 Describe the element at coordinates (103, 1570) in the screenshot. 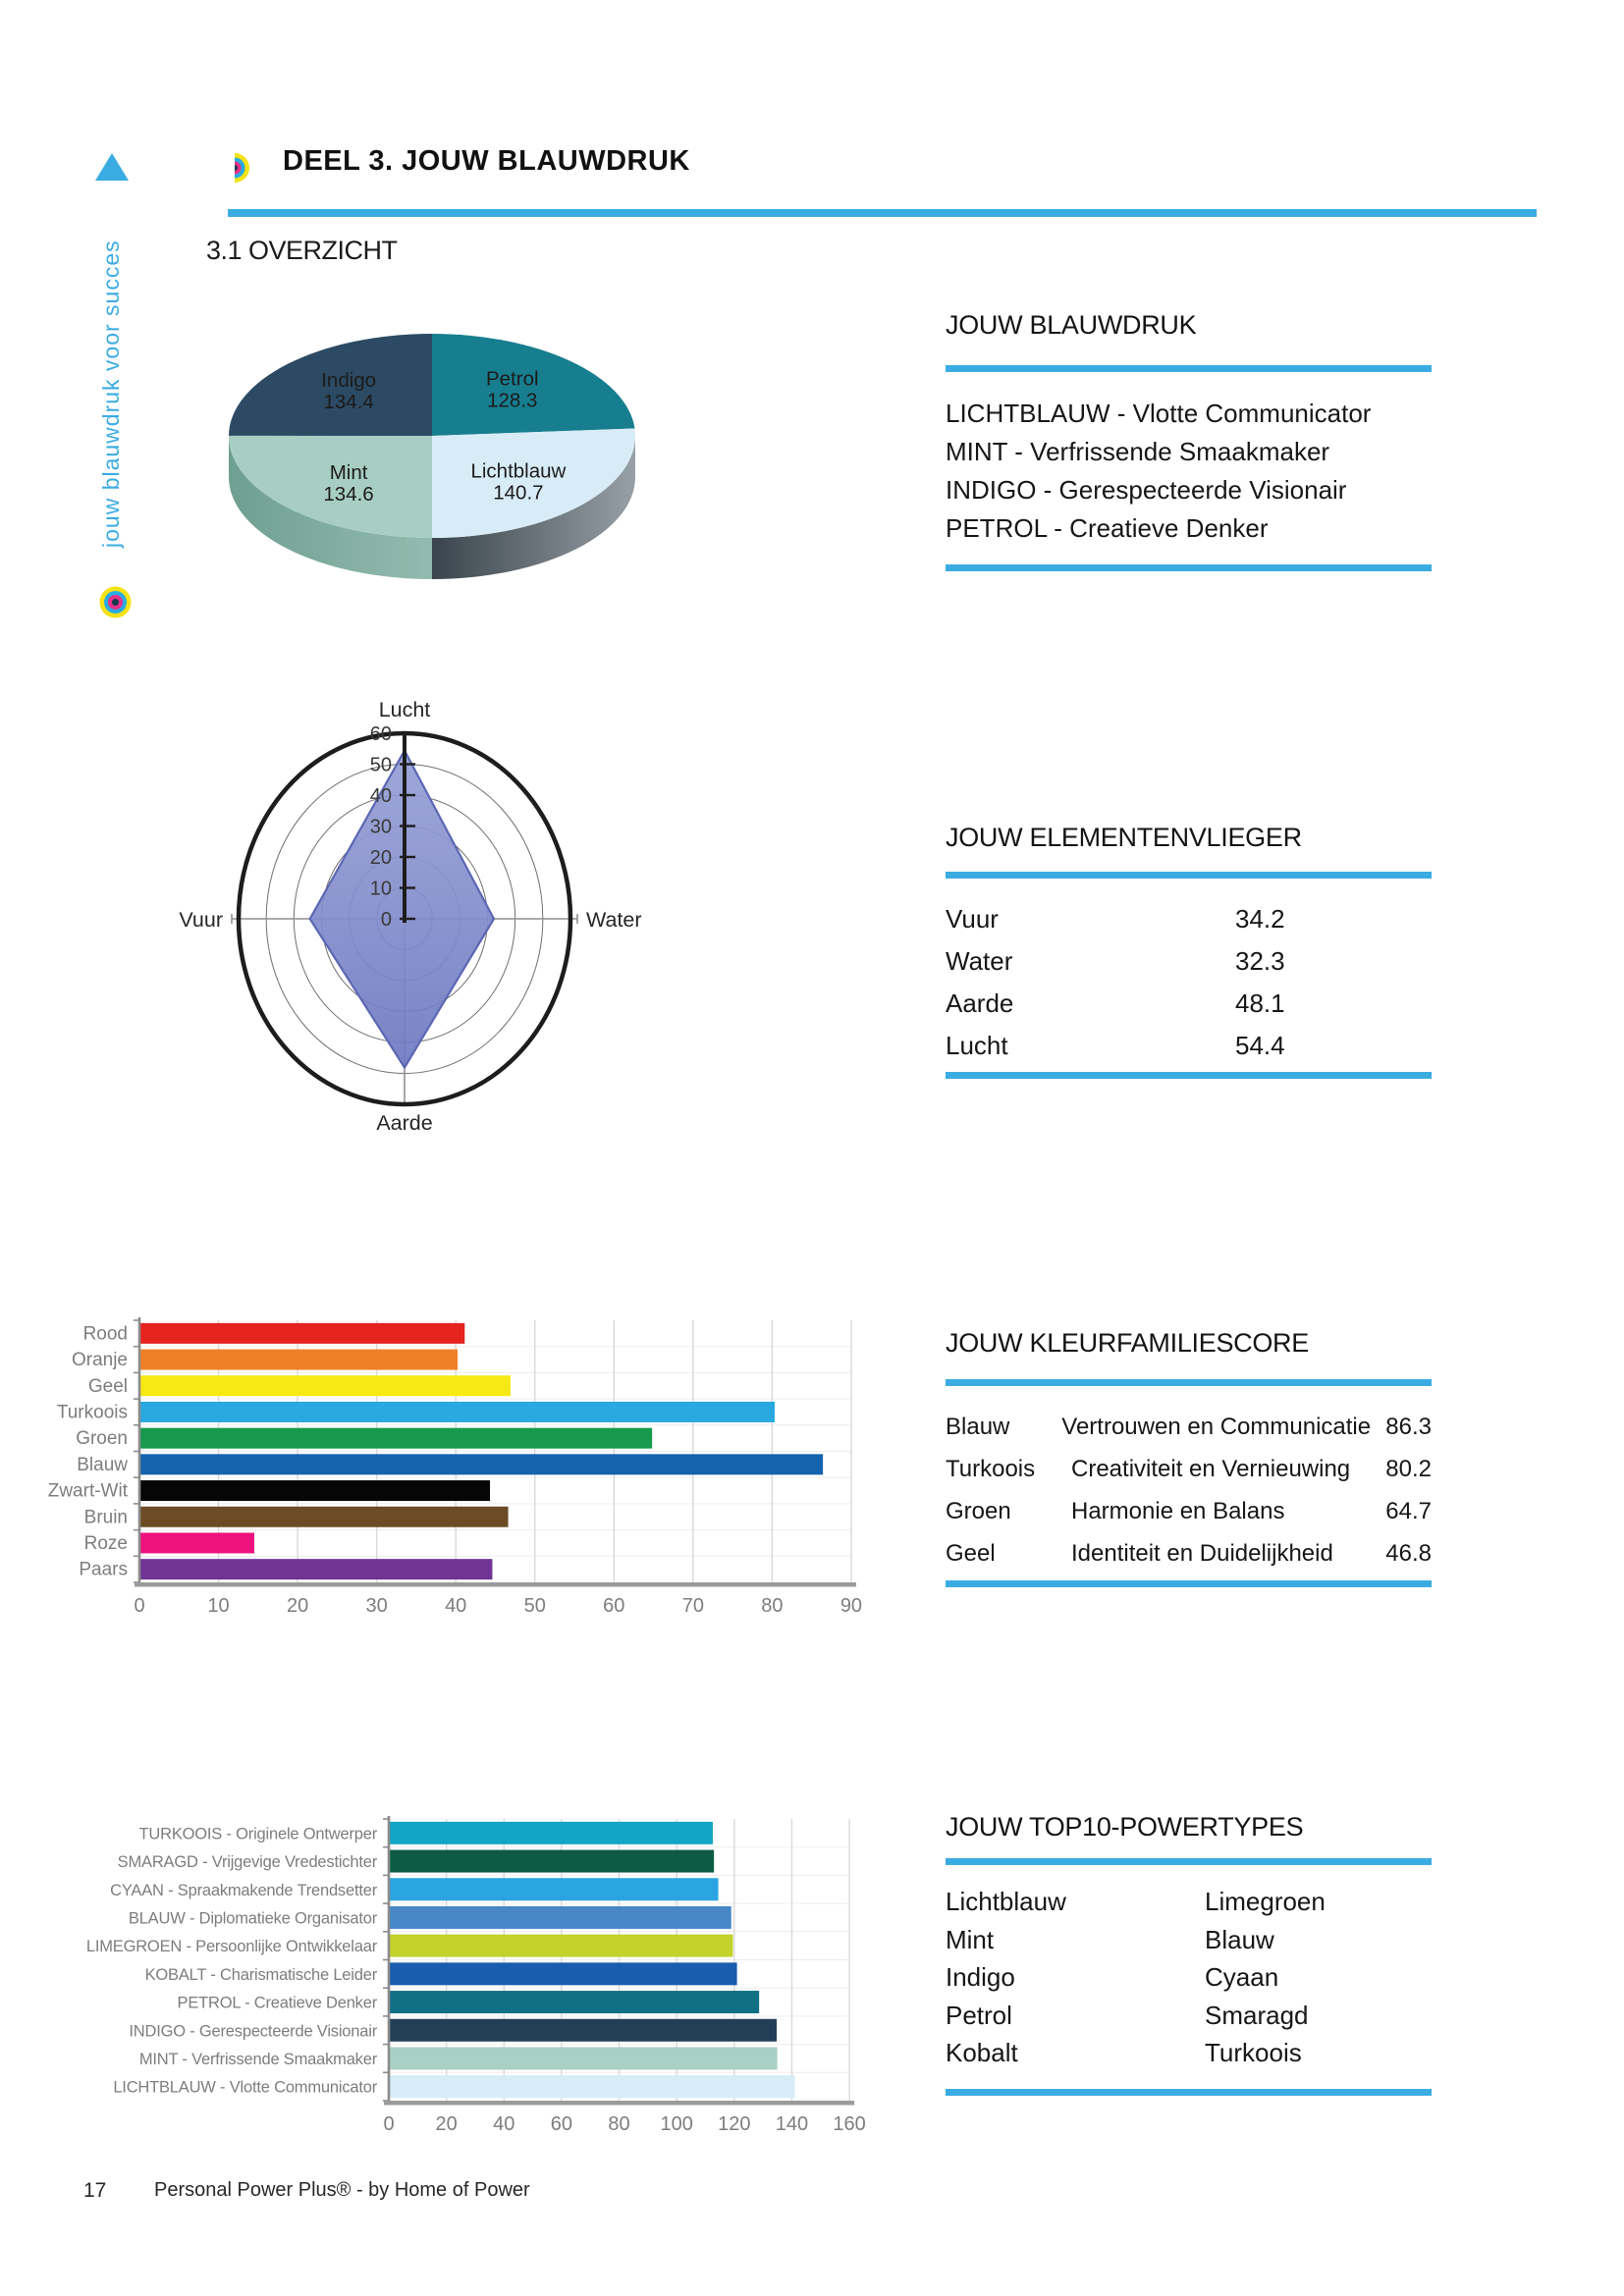

I see `category-label: Paars` at that location.